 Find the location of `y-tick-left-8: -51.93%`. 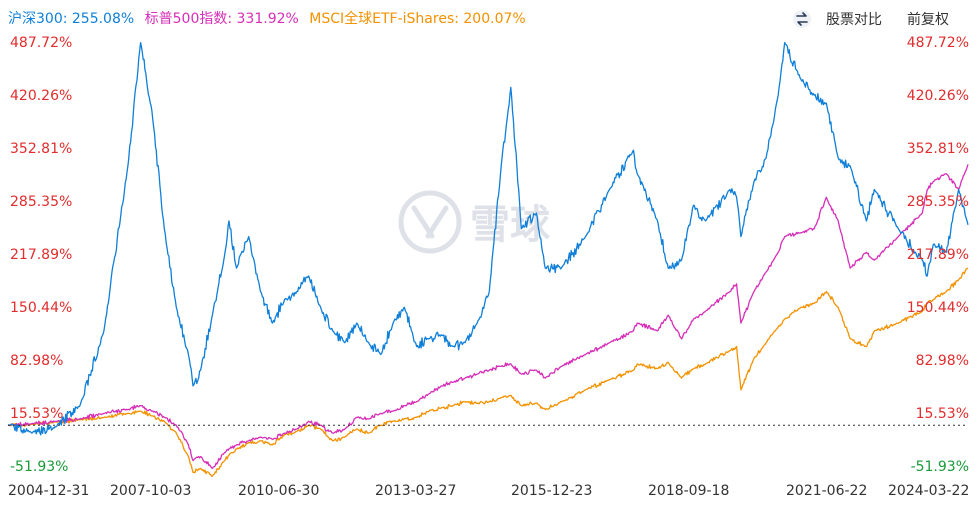

y-tick-left-8: -51.93% is located at coordinates (39, 467).